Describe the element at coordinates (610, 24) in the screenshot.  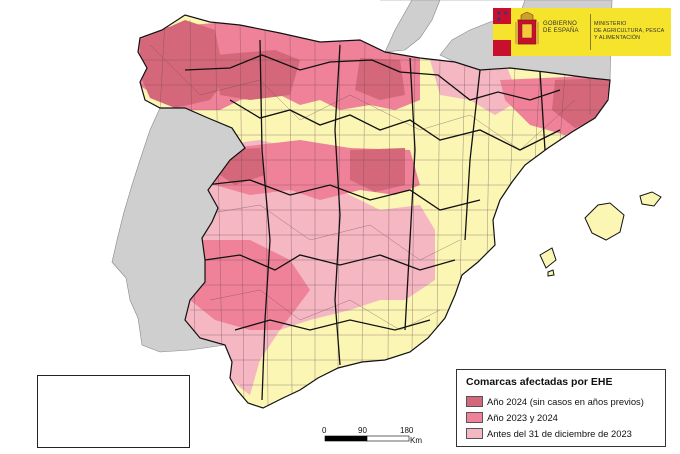
I see `ministerio-line1: MINISTERIO` at that location.